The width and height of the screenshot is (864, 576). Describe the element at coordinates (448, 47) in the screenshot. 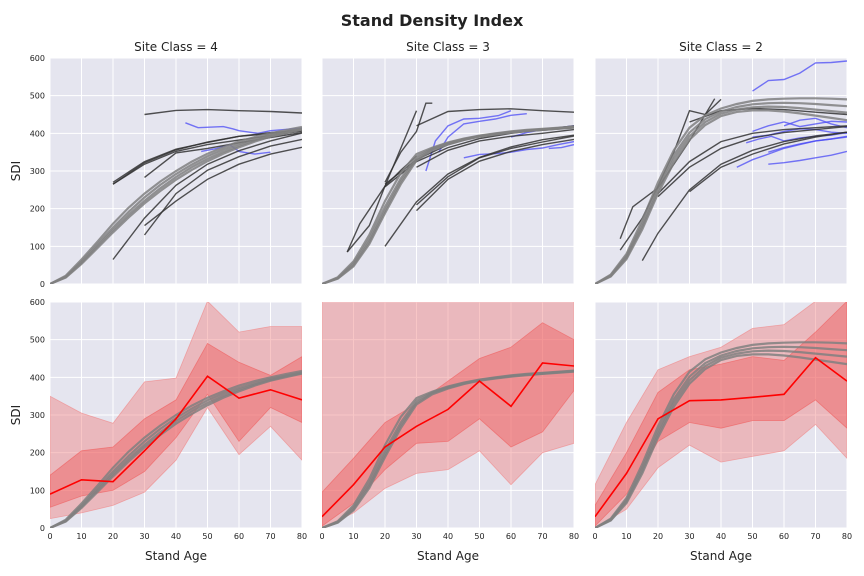

I see `panel-title: Site Class = 3` at that location.